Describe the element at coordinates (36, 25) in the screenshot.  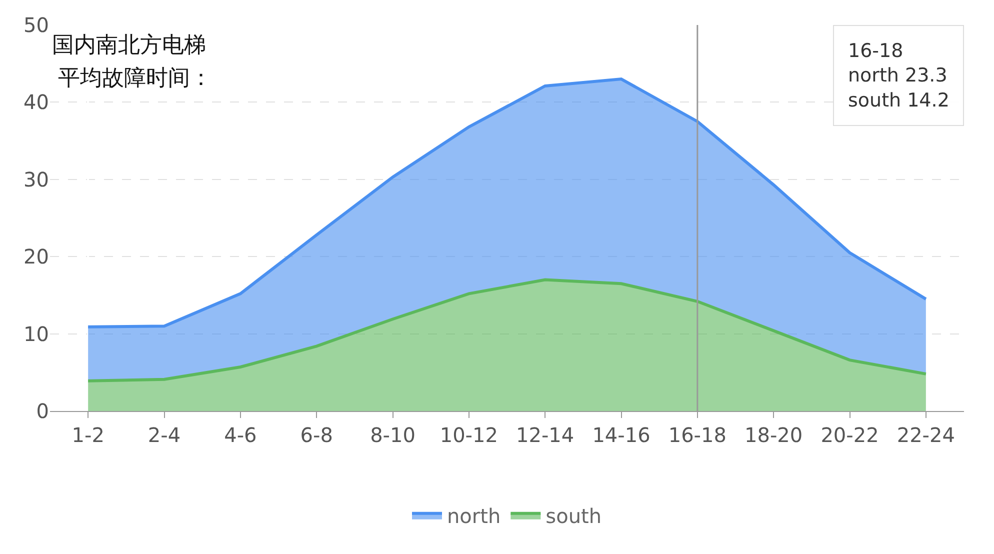
I see `y-tick-label: 50` at that location.